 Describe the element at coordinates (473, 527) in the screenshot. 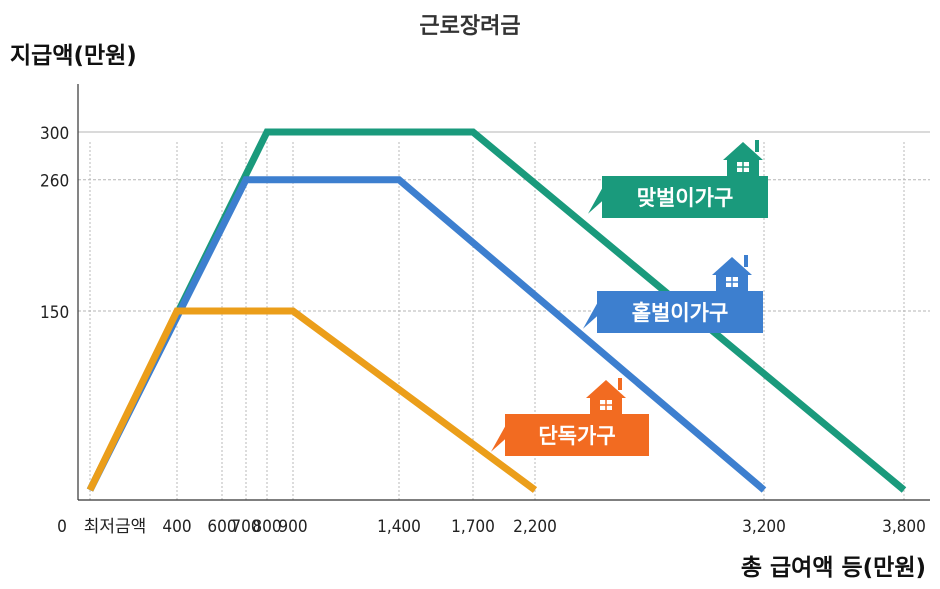

I see `x-tick-label: 1,700` at that location.